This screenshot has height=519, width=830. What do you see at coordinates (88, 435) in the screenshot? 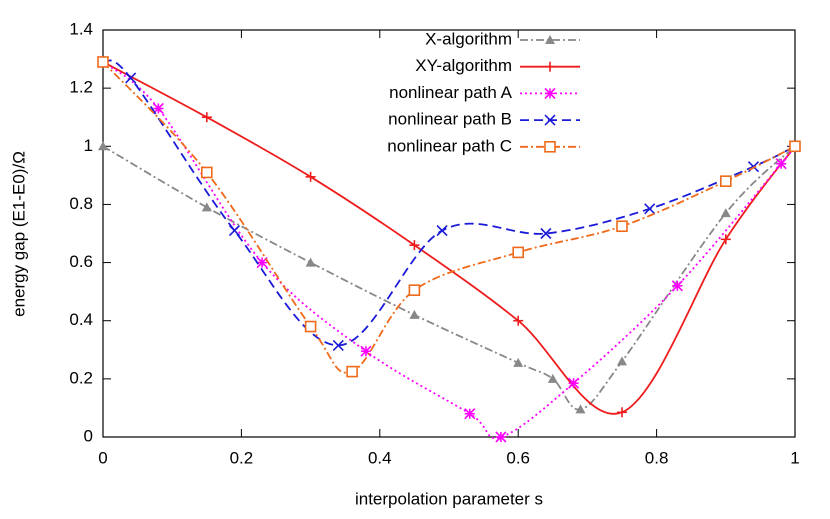
I see `y-tick-label: 0` at bounding box center [88, 435].